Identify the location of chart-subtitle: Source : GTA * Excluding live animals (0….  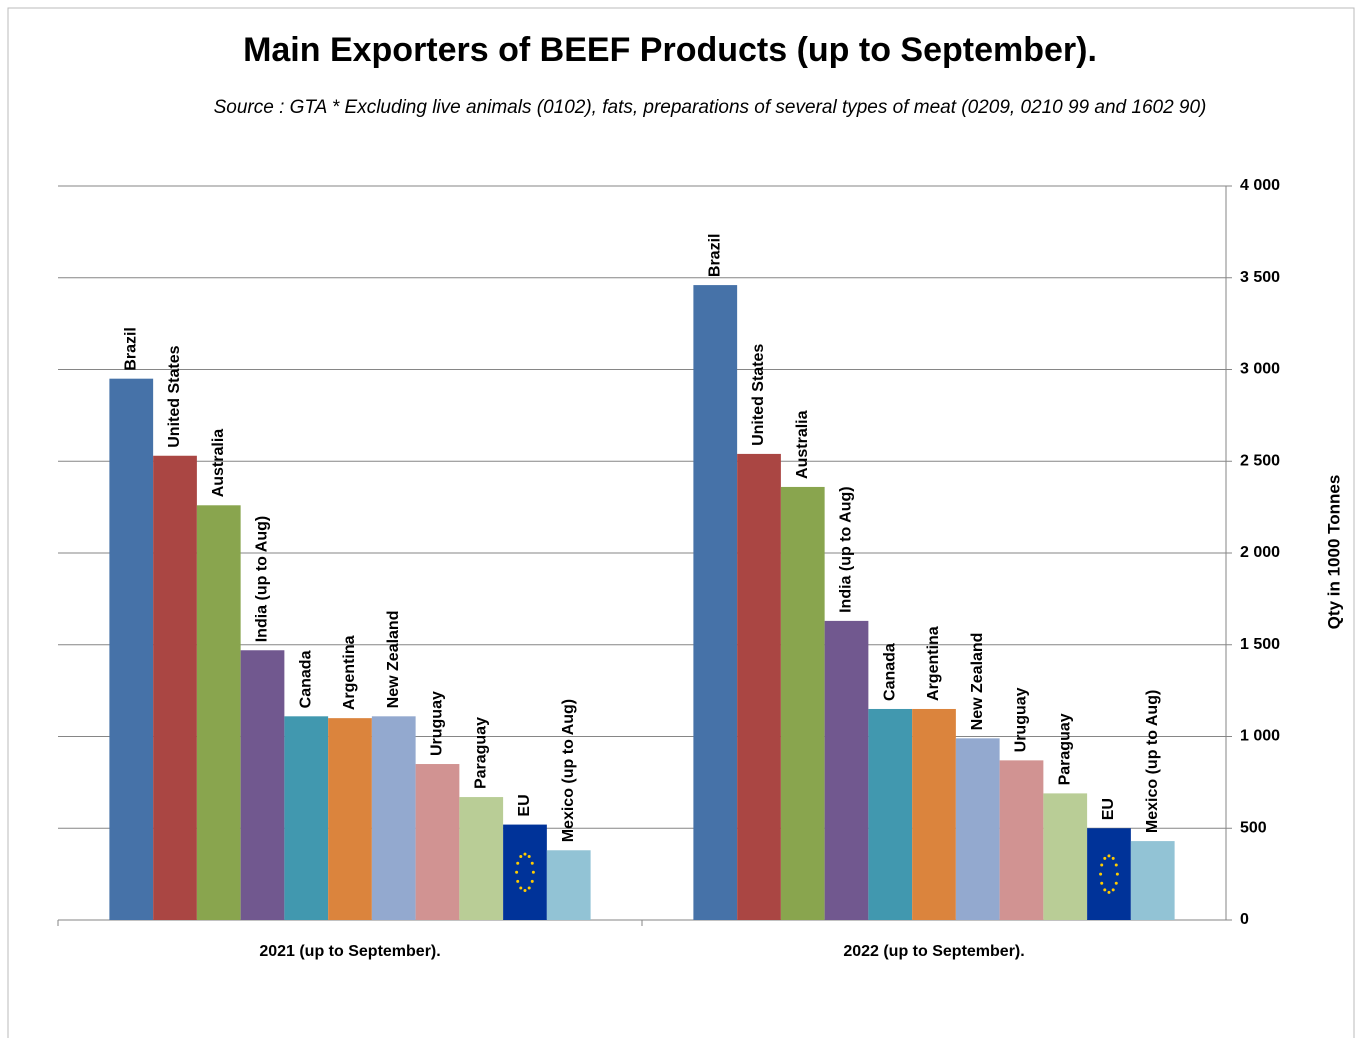
(710, 107).